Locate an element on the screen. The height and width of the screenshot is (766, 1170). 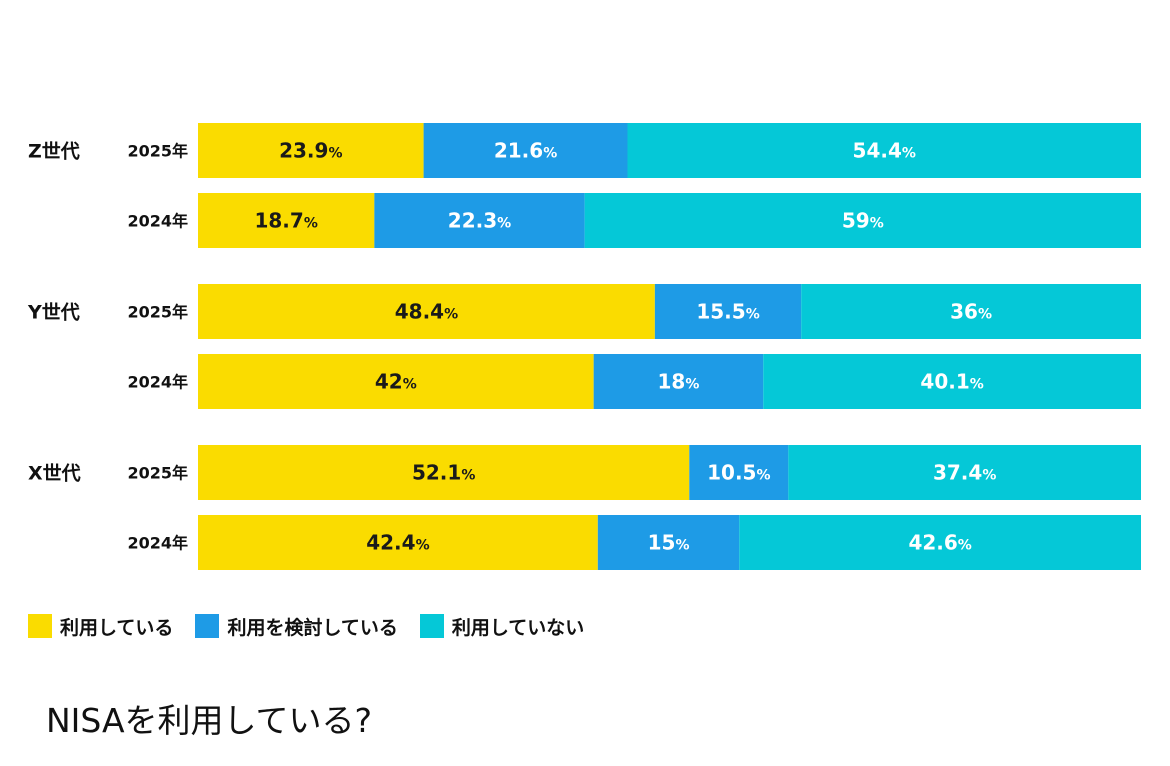
legend-label-using: 利用している is located at coordinates (117, 627).